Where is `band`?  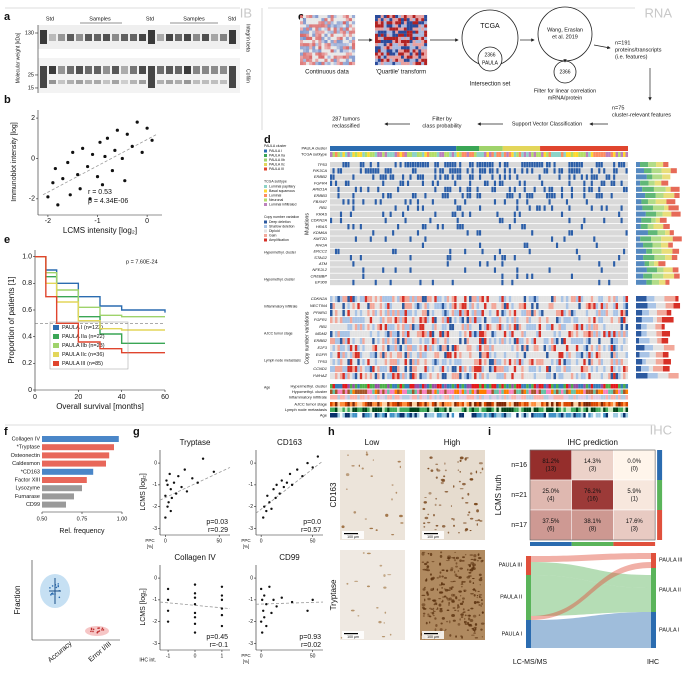 band is located at coordinates (61, 70).